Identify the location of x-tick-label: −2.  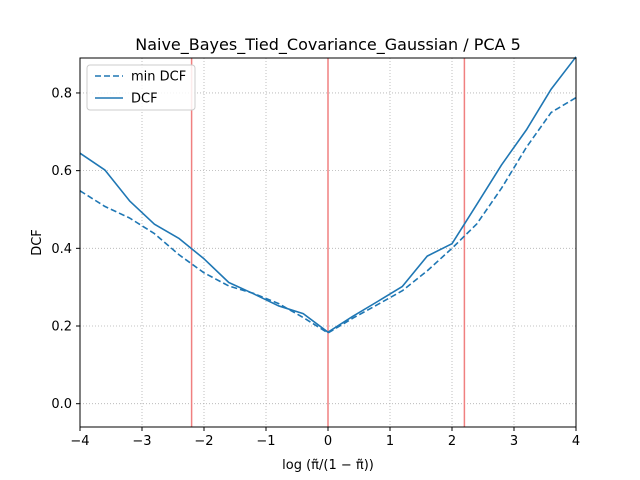
(203, 441).